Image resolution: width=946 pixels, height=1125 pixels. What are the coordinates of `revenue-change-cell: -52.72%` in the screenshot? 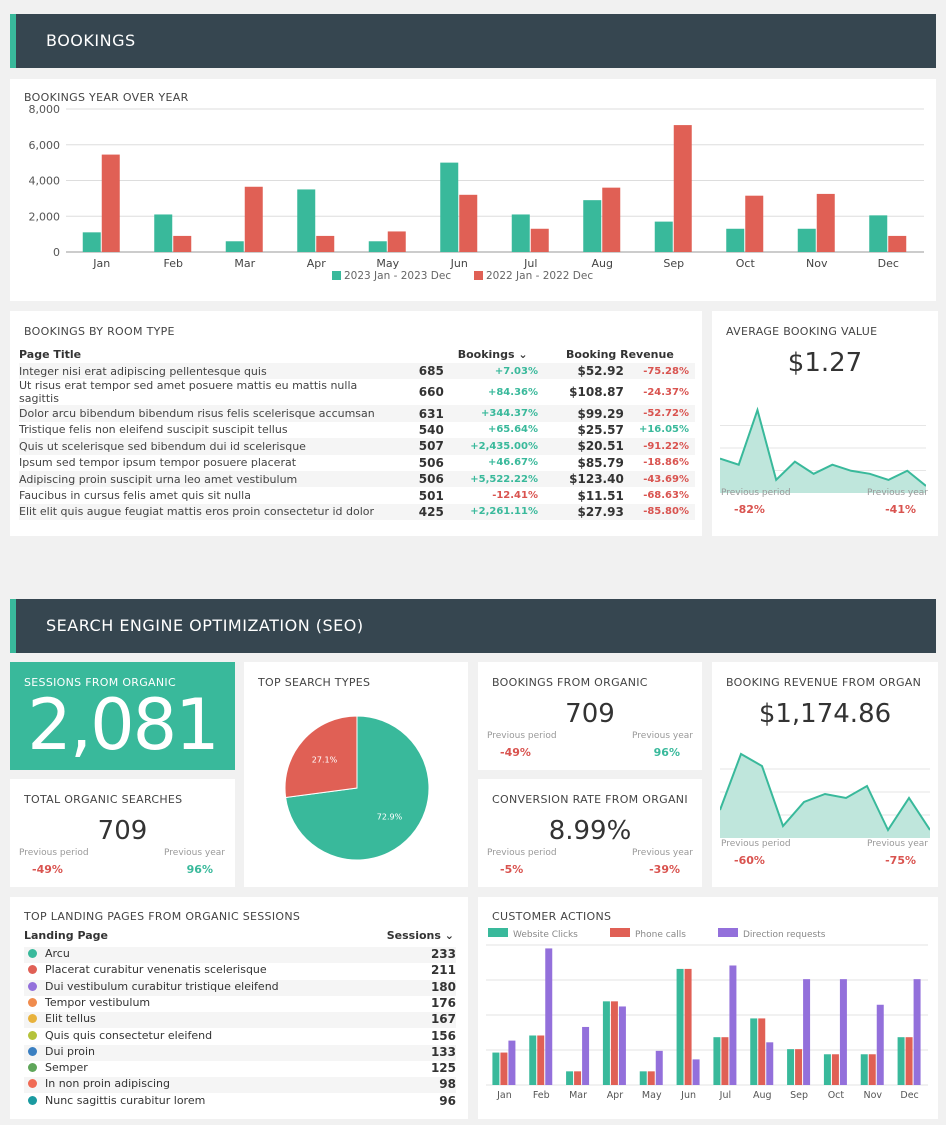 It's located at (659, 413).